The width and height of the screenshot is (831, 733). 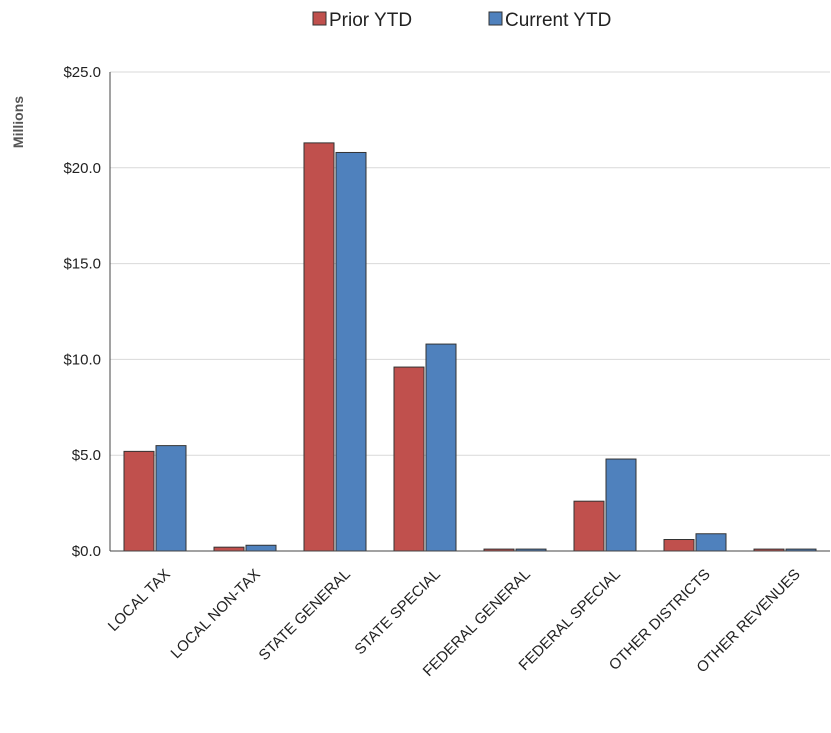 I want to click on x-category-label: OTHER REVENUES, so click(x=748, y=621).